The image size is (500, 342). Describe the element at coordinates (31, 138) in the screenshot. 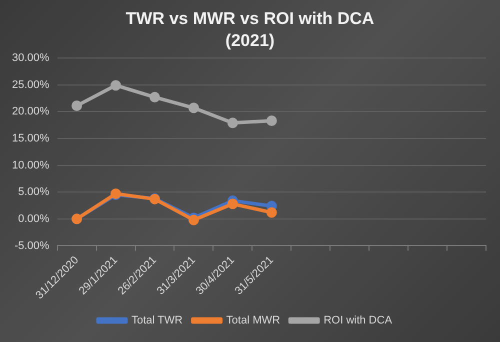

I see `y-tick-label: 15.00%` at that location.